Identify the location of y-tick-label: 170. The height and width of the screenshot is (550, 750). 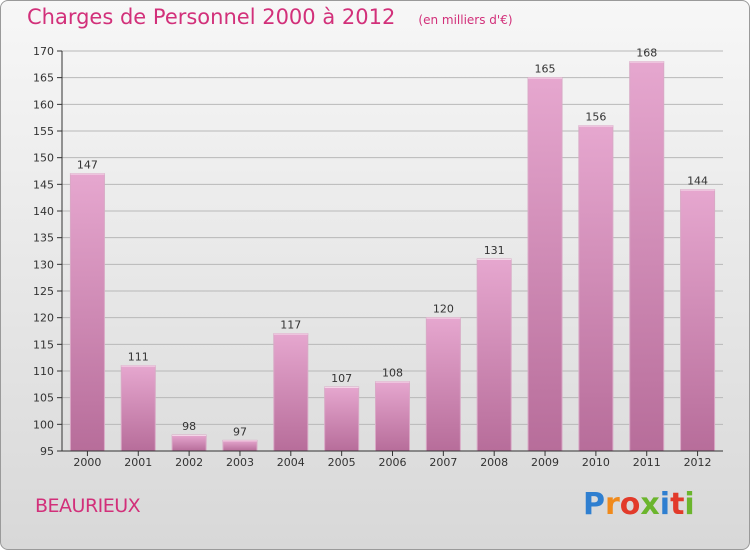
(43, 51).